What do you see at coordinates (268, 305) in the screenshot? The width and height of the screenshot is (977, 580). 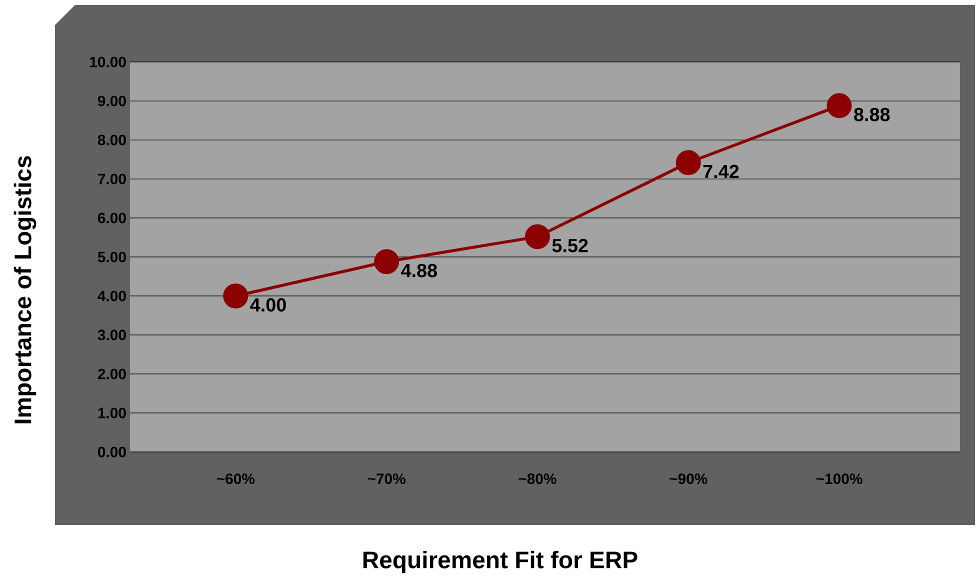 I see `data-label: 4.00` at bounding box center [268, 305].